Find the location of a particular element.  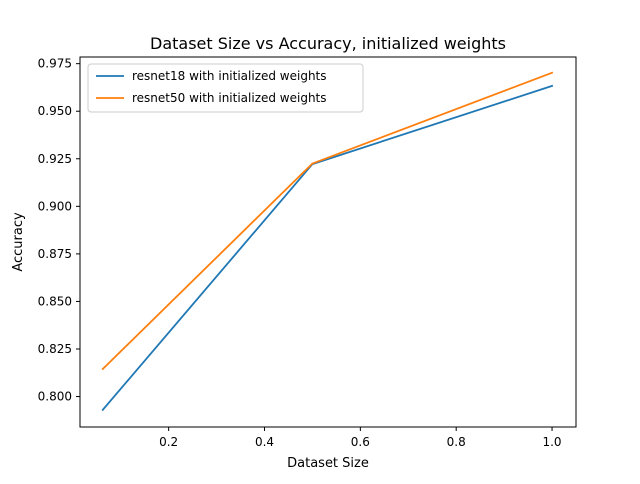

x-tick-label: 1.0 is located at coordinates (551, 442).